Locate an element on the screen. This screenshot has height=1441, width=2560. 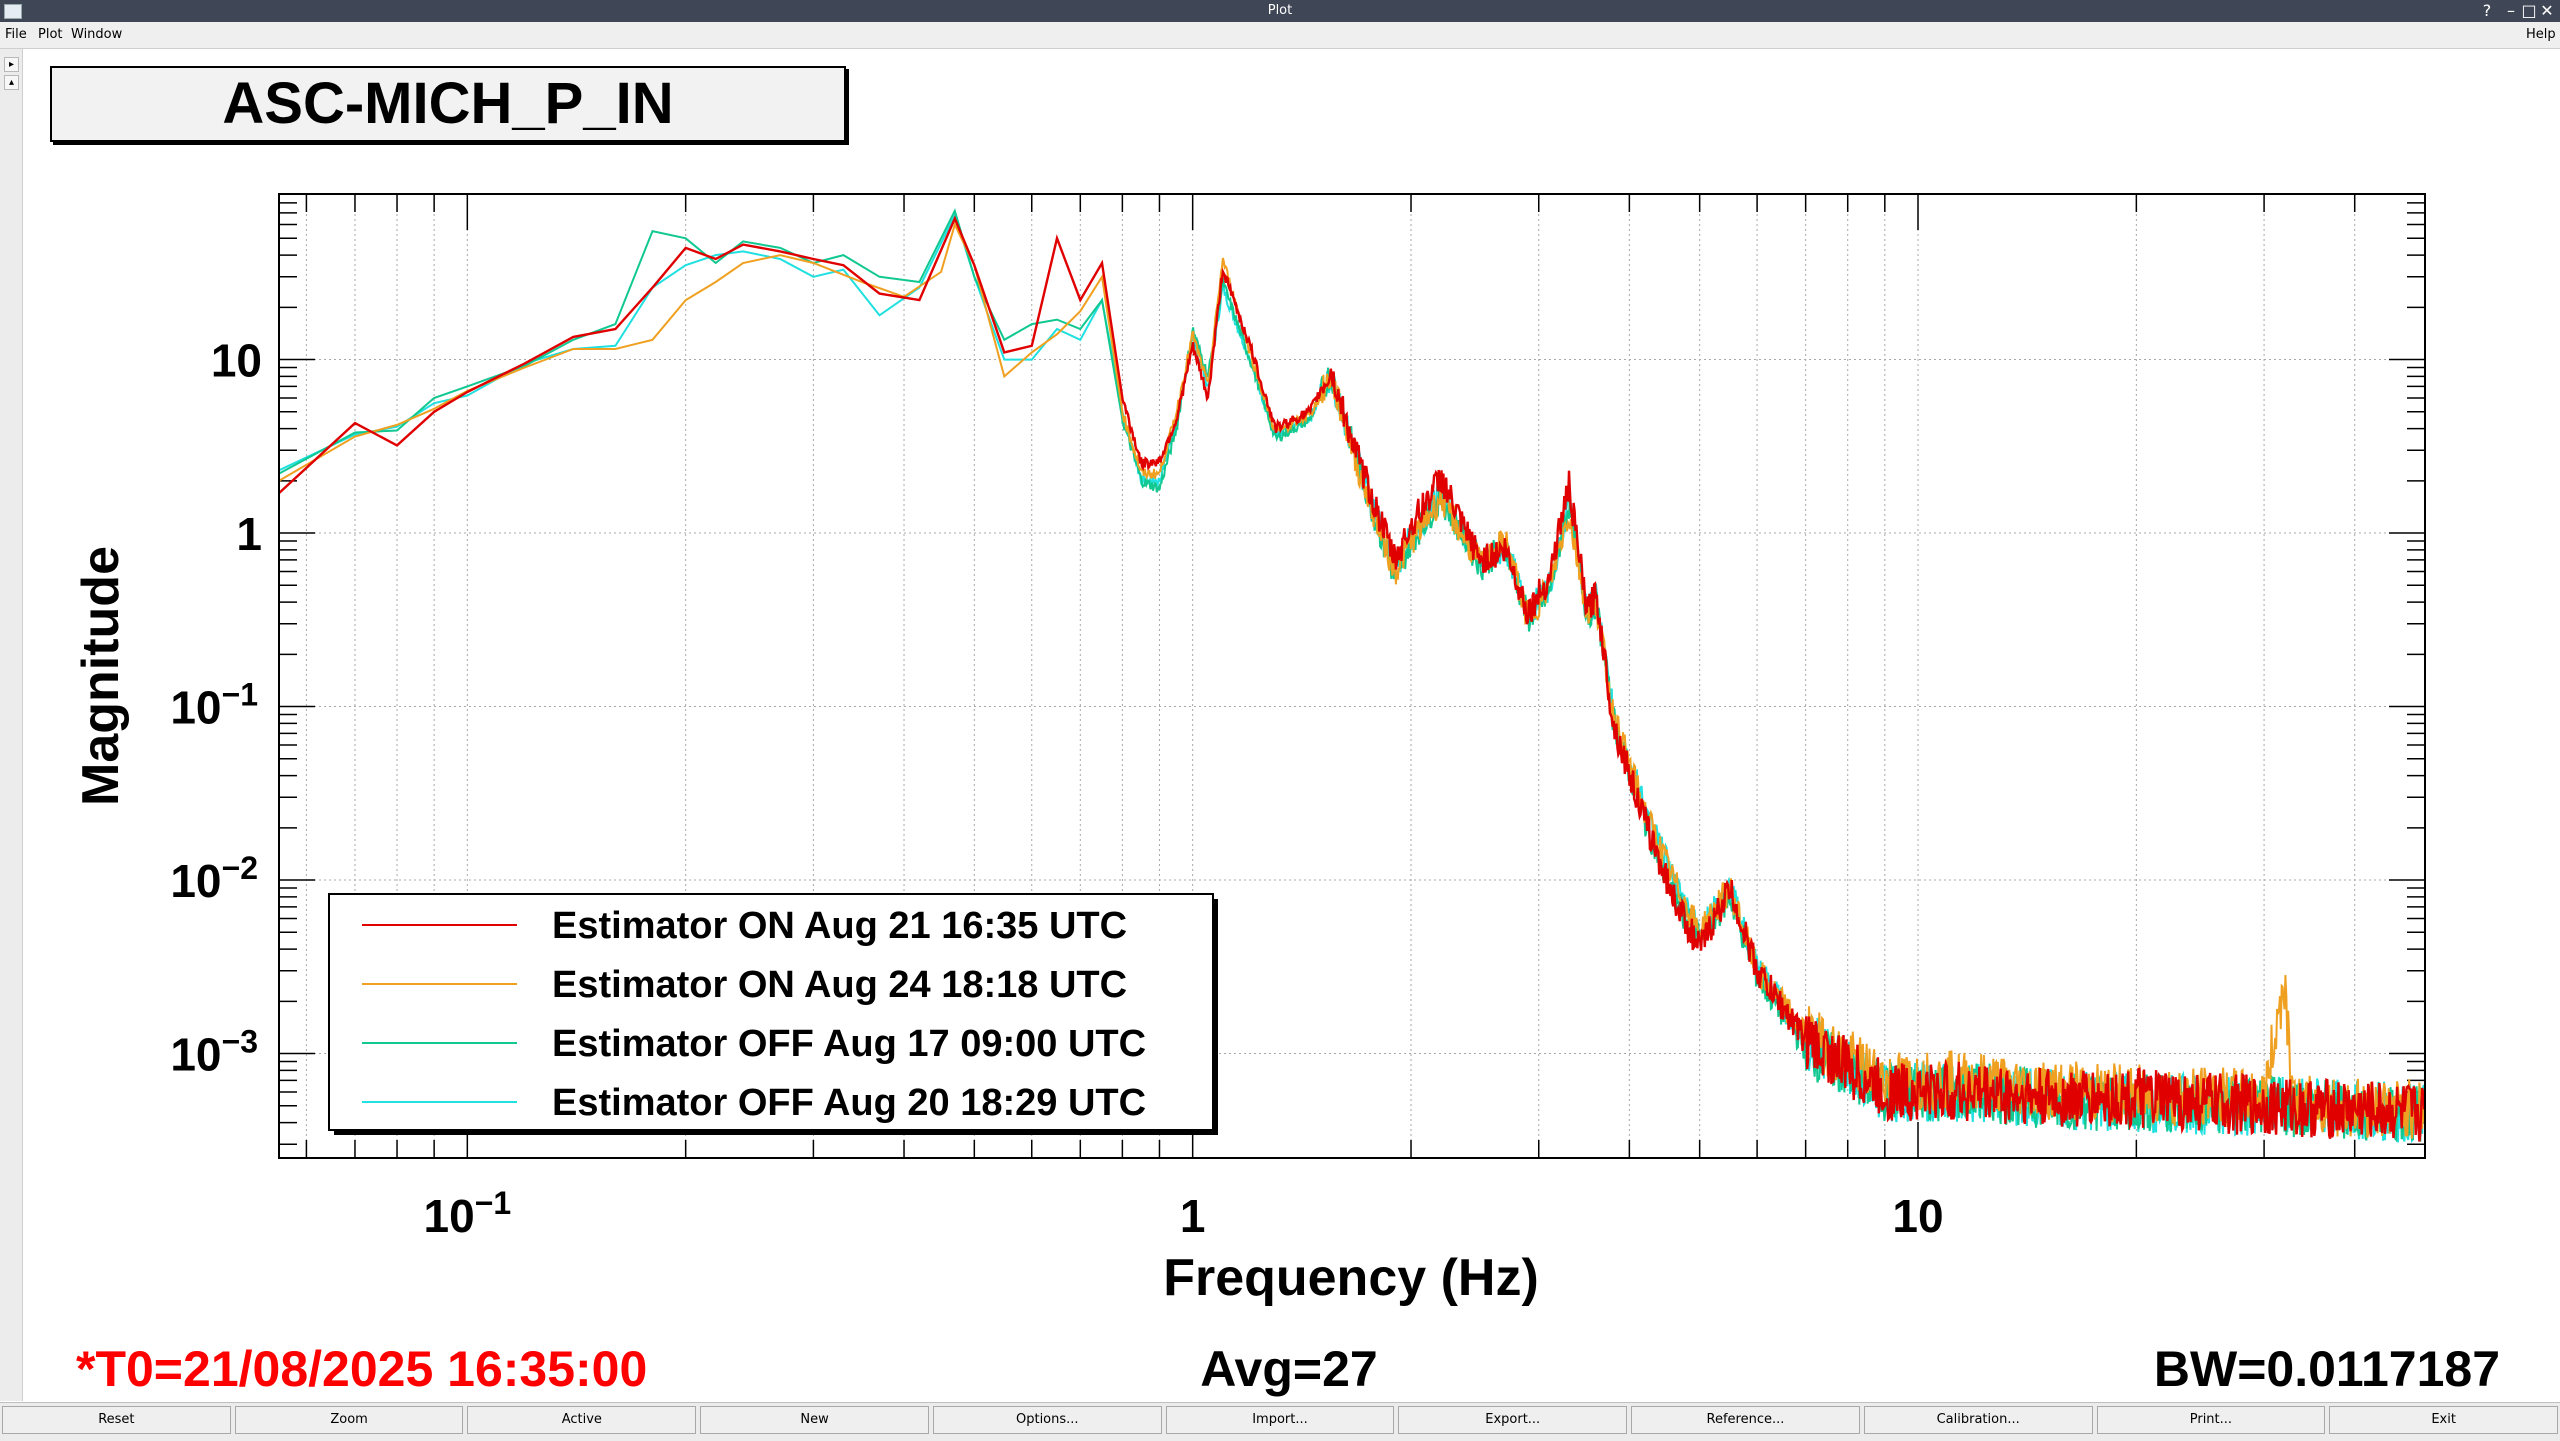
plot-title-box: ASC-MICH_P_IN is located at coordinates (448, 104).